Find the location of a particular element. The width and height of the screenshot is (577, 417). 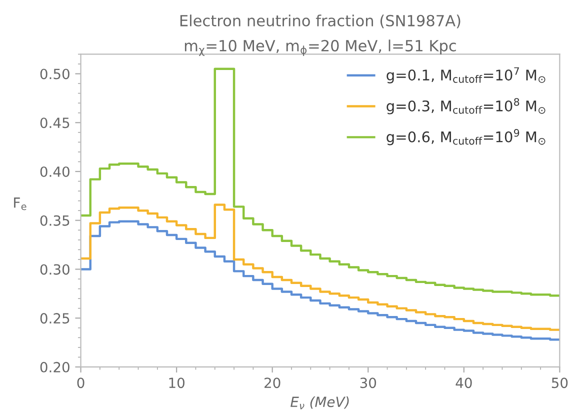

chart-subtitle: m$_{χ}$=10 MeV, m$_{ϕ}$=20 MeV, l=51 Kpc is located at coordinates (320, 48).